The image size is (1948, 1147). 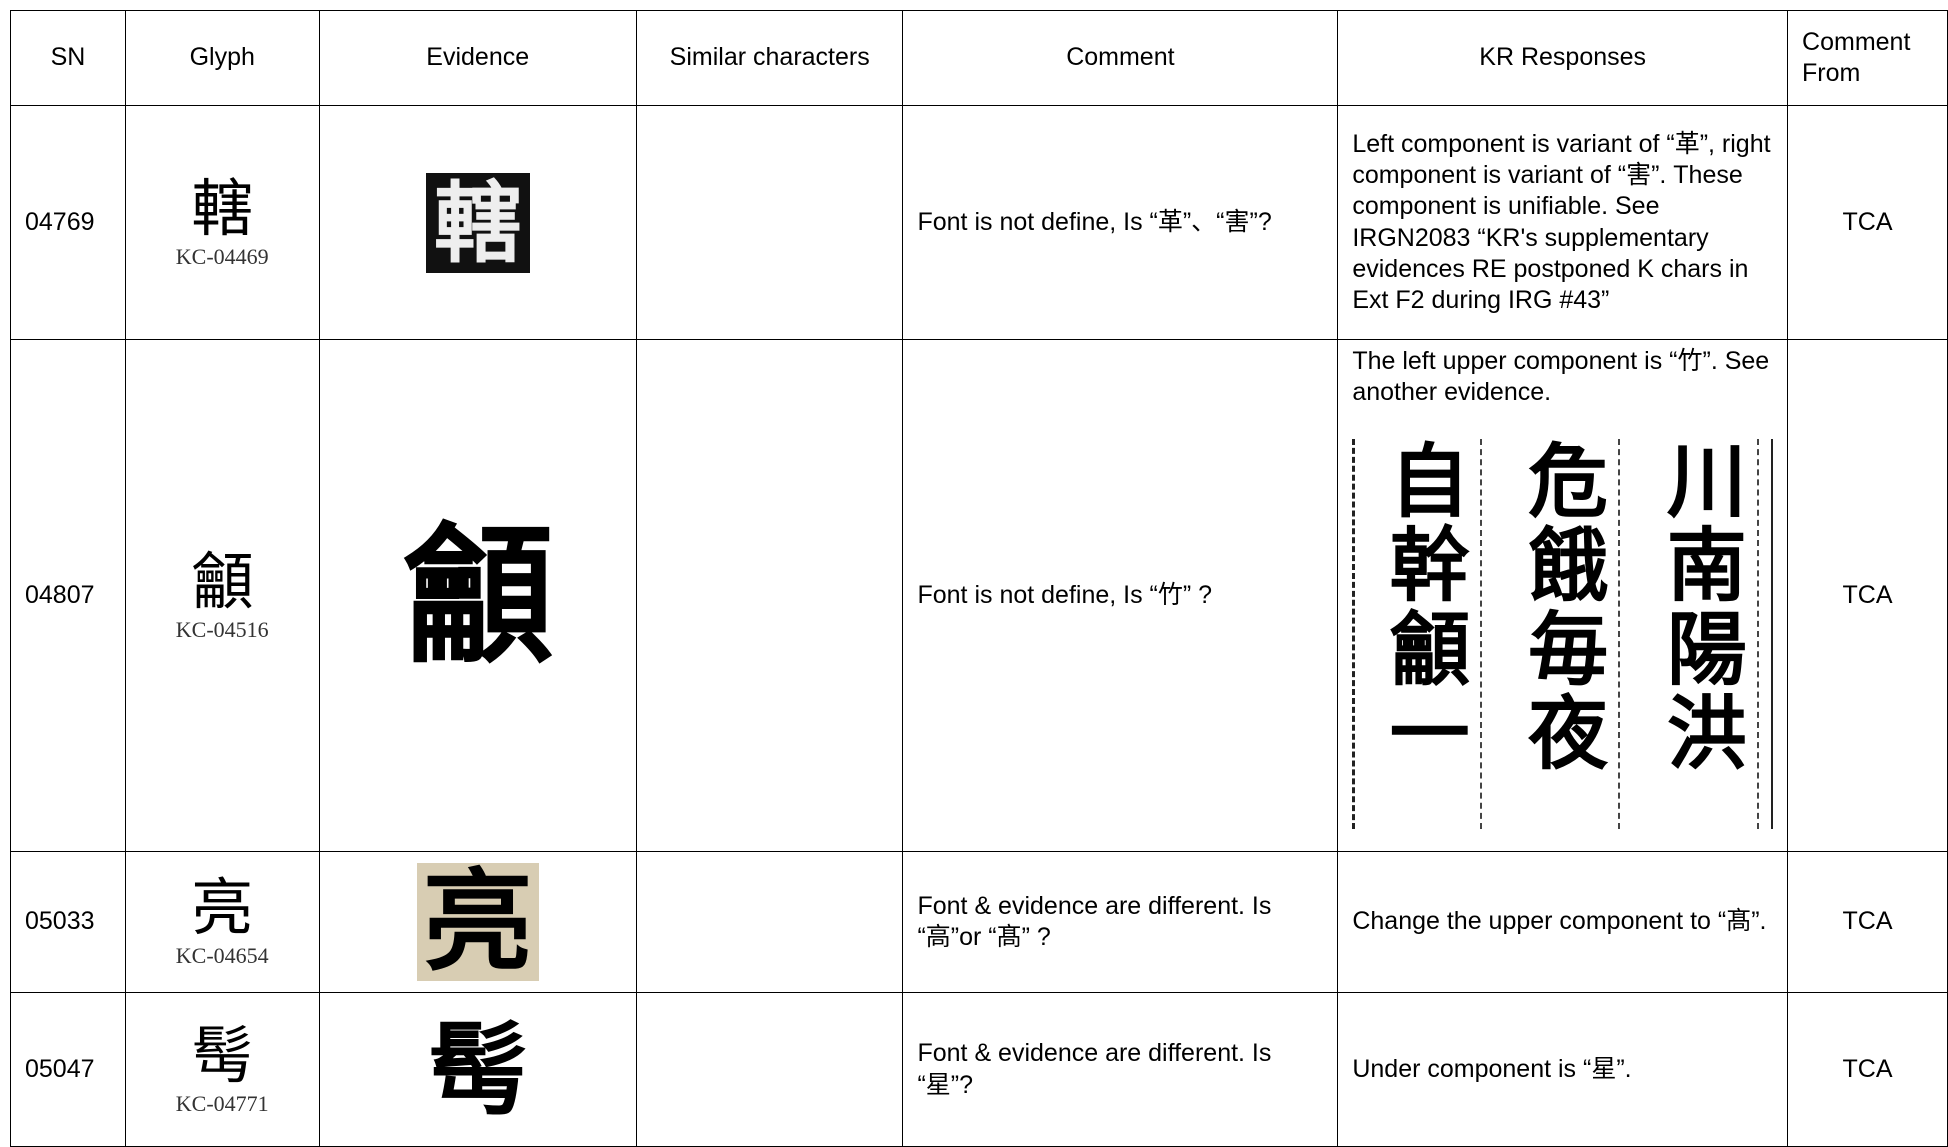 What do you see at coordinates (222, 629) in the screenshot?
I see `glyph-code: KC-04516` at bounding box center [222, 629].